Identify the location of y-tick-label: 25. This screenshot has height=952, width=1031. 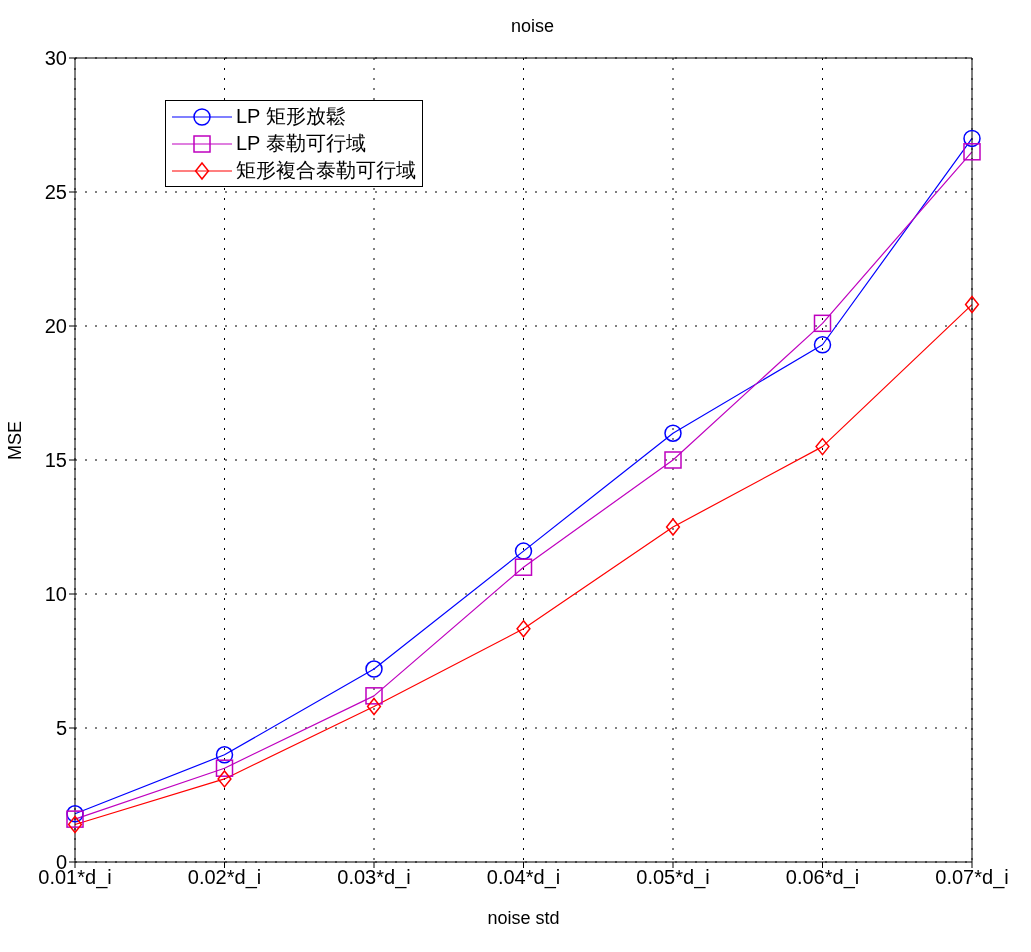
(55, 192).